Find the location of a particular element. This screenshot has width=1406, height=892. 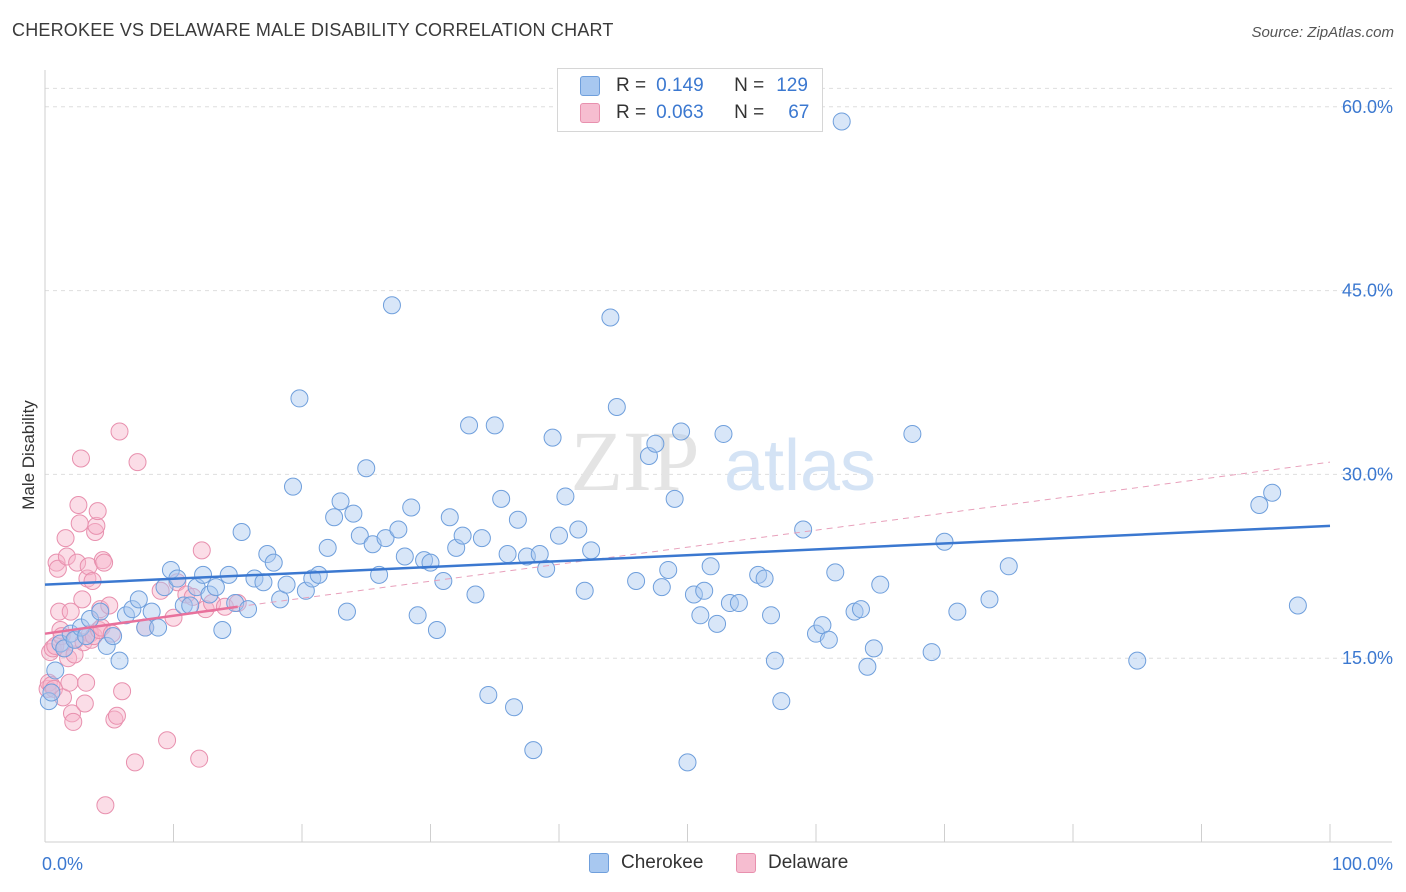

legend-r-label: R = is located at coordinates (631, 112).